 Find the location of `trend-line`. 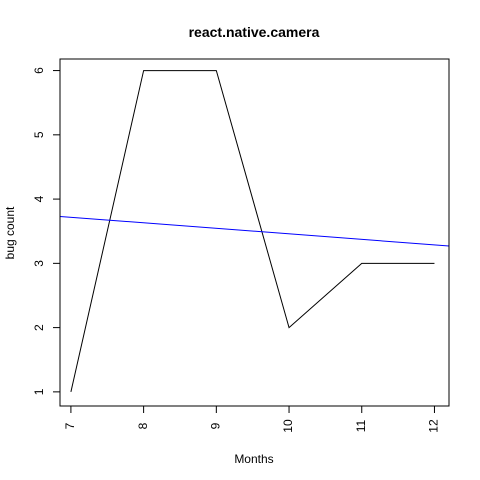

trend-line is located at coordinates (254, 231).